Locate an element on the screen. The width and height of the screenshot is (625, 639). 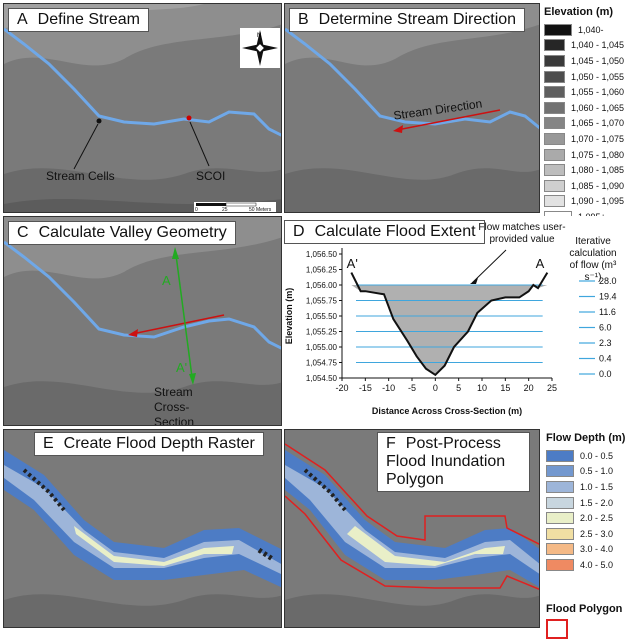
water-fill is located at coordinates (449, 330).